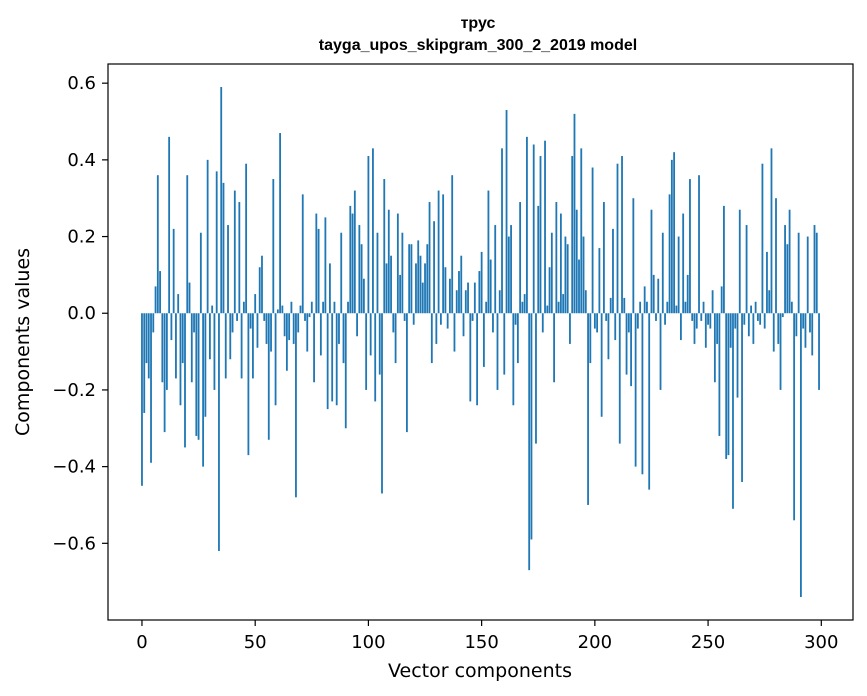 This screenshot has height=696, width=867. I want to click on y-tick-label: −0.4, so click(74, 467).